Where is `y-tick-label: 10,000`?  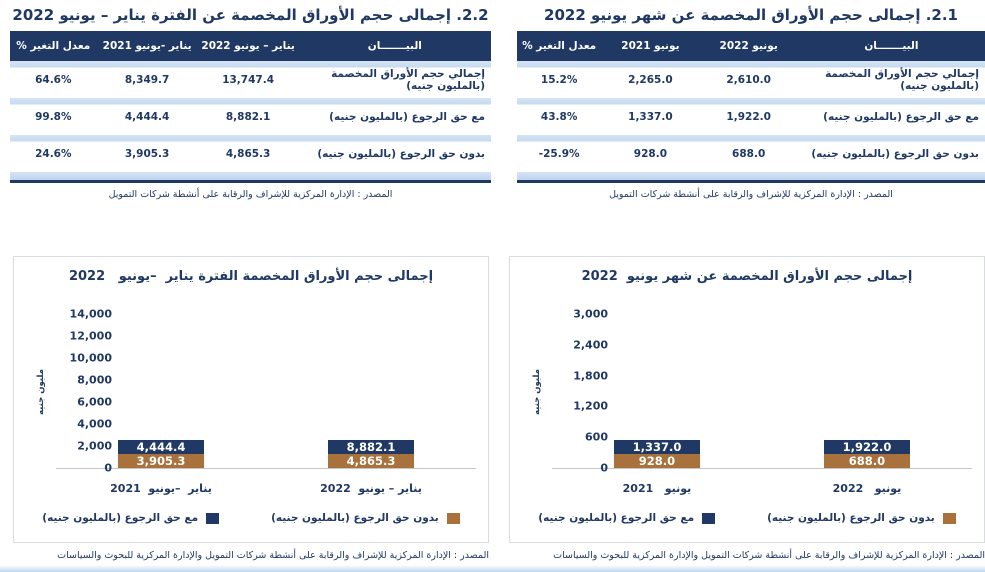 y-tick-label: 10,000 is located at coordinates (90, 358).